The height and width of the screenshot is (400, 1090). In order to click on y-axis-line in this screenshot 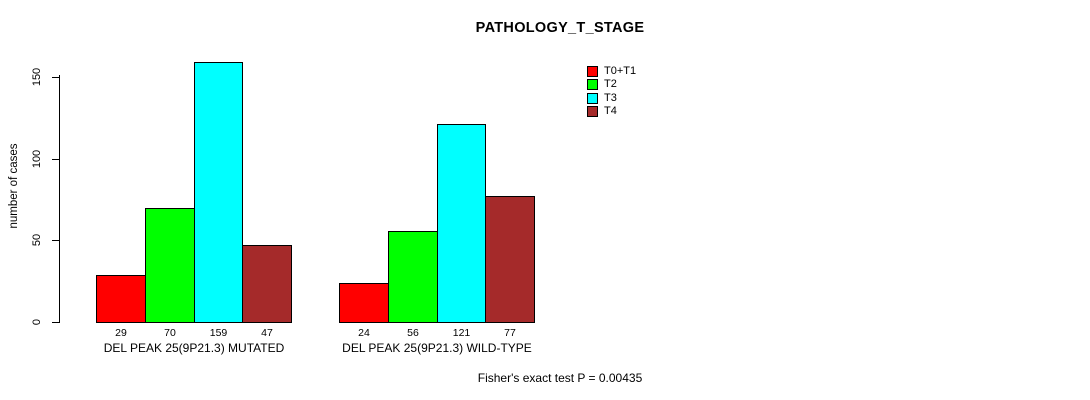, I will do `click(59, 199)`.